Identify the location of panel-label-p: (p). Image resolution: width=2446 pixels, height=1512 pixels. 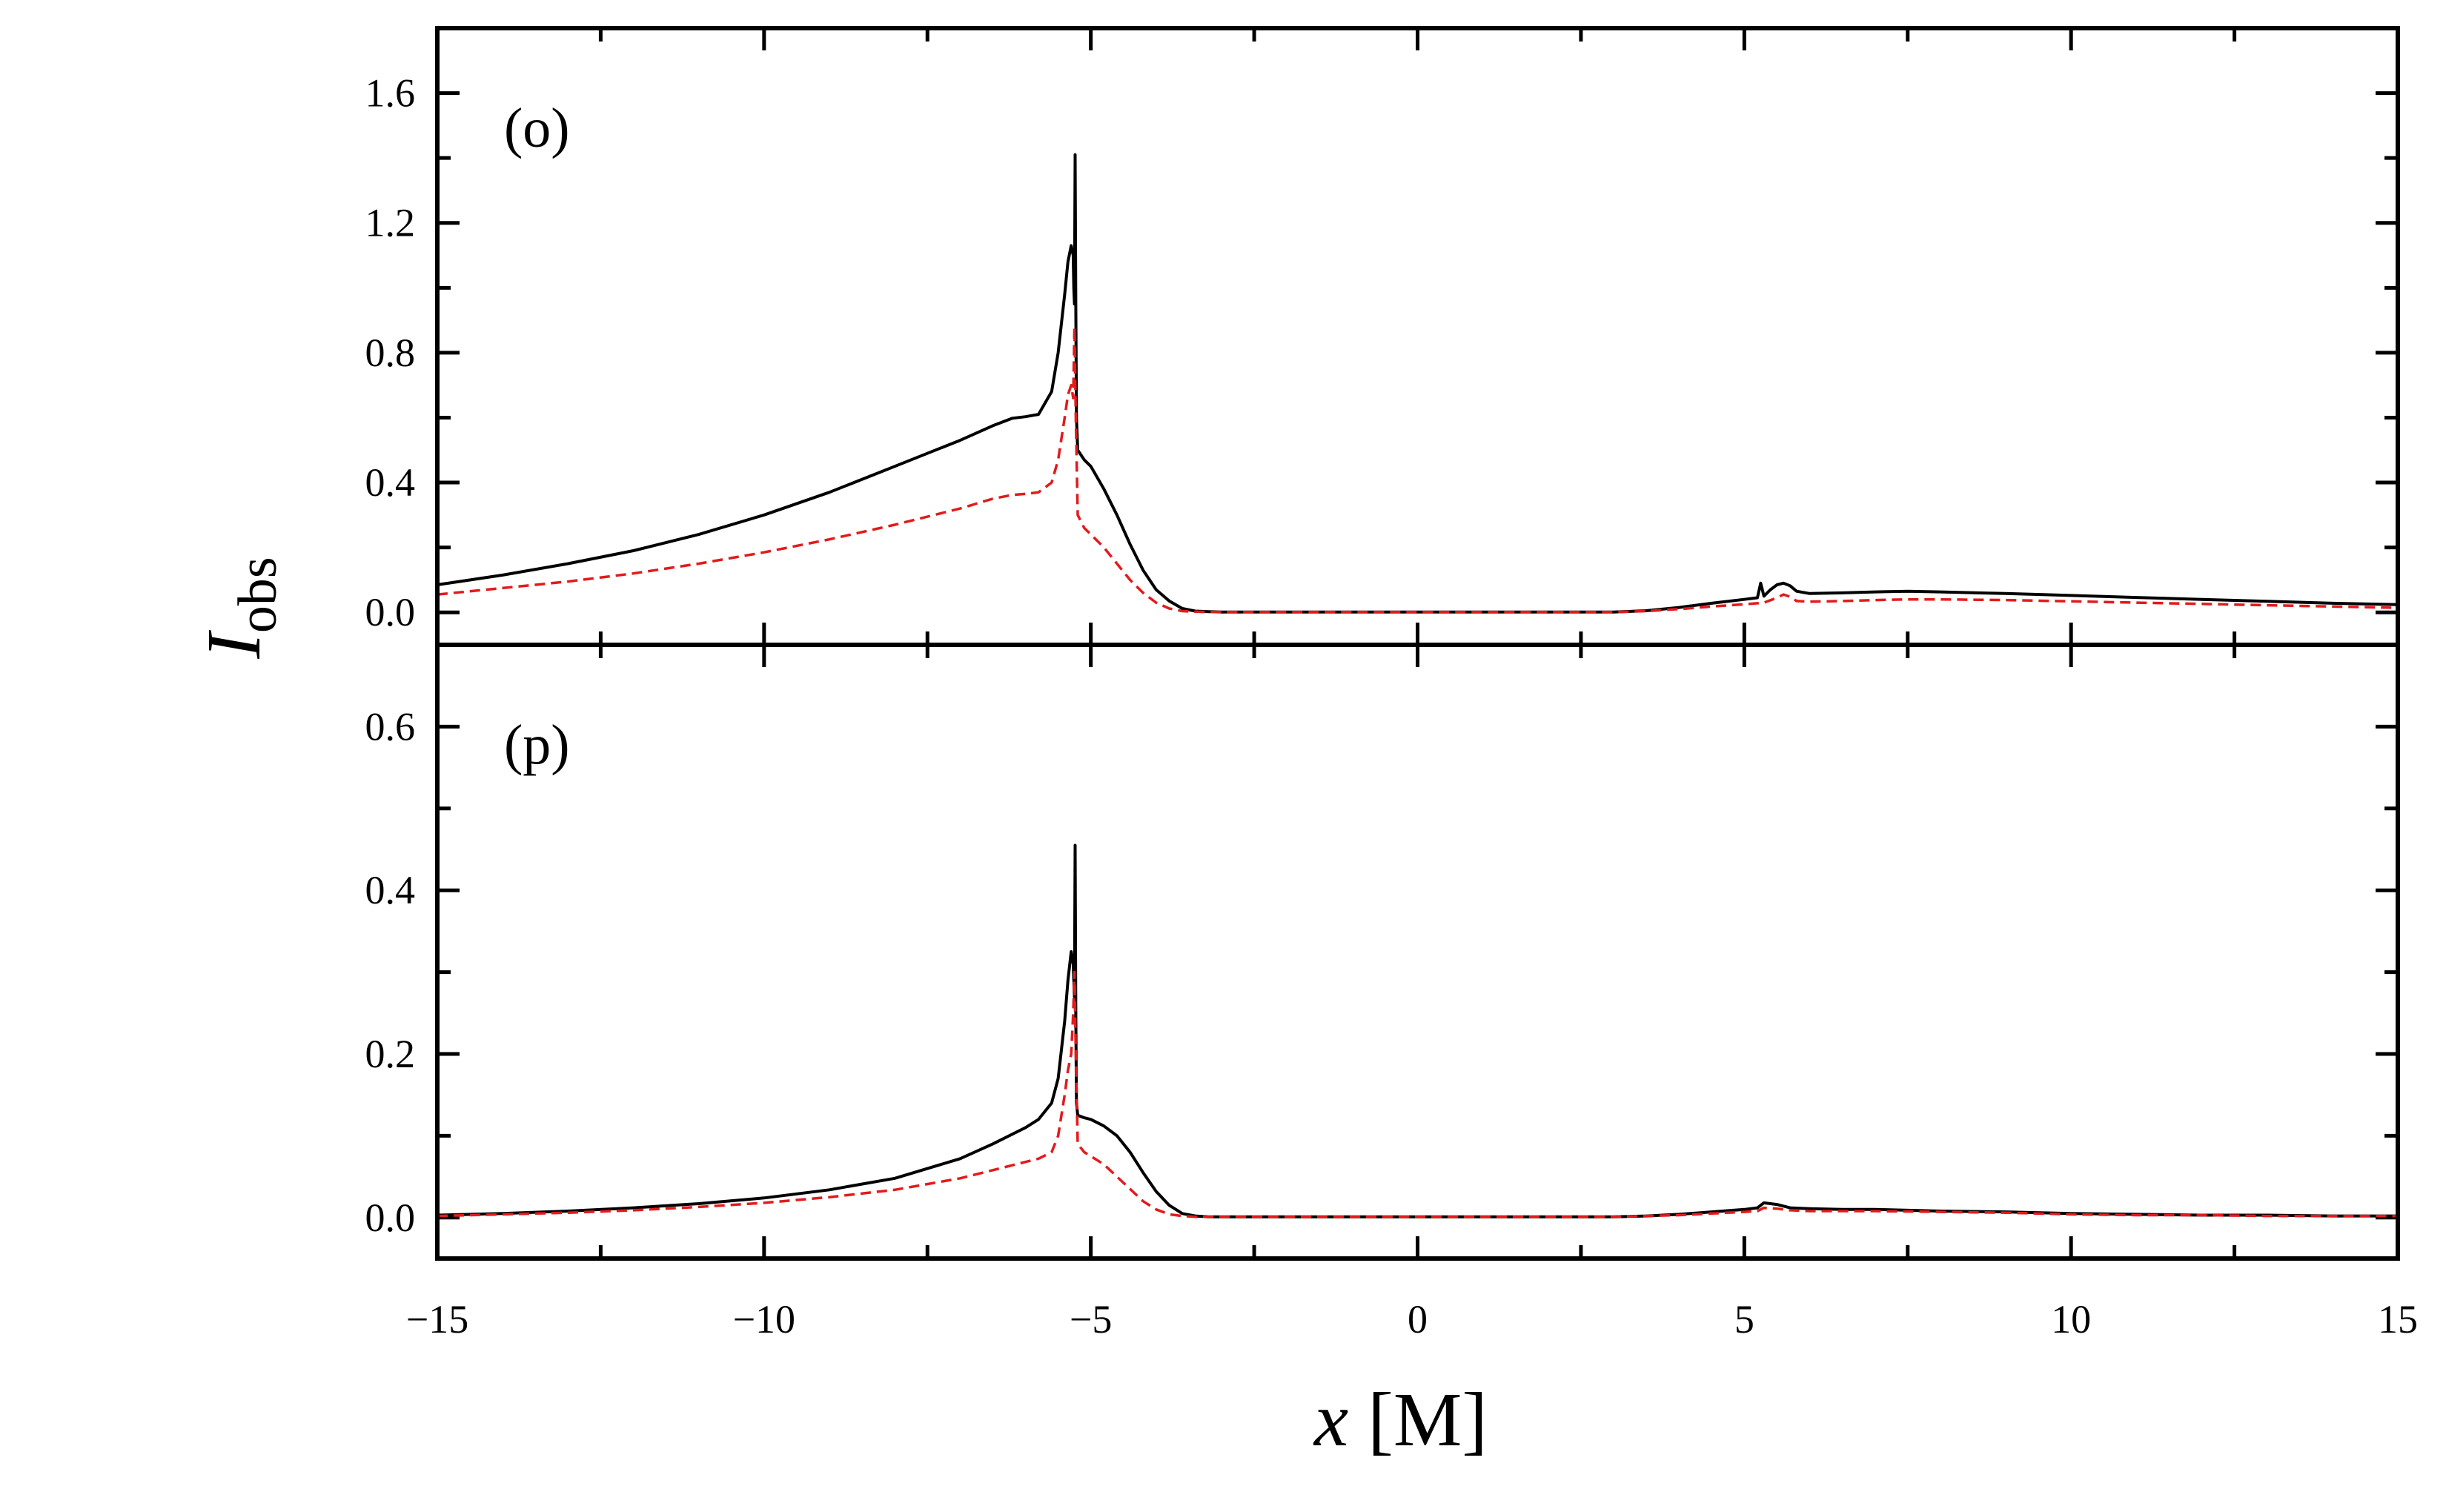
(537, 745).